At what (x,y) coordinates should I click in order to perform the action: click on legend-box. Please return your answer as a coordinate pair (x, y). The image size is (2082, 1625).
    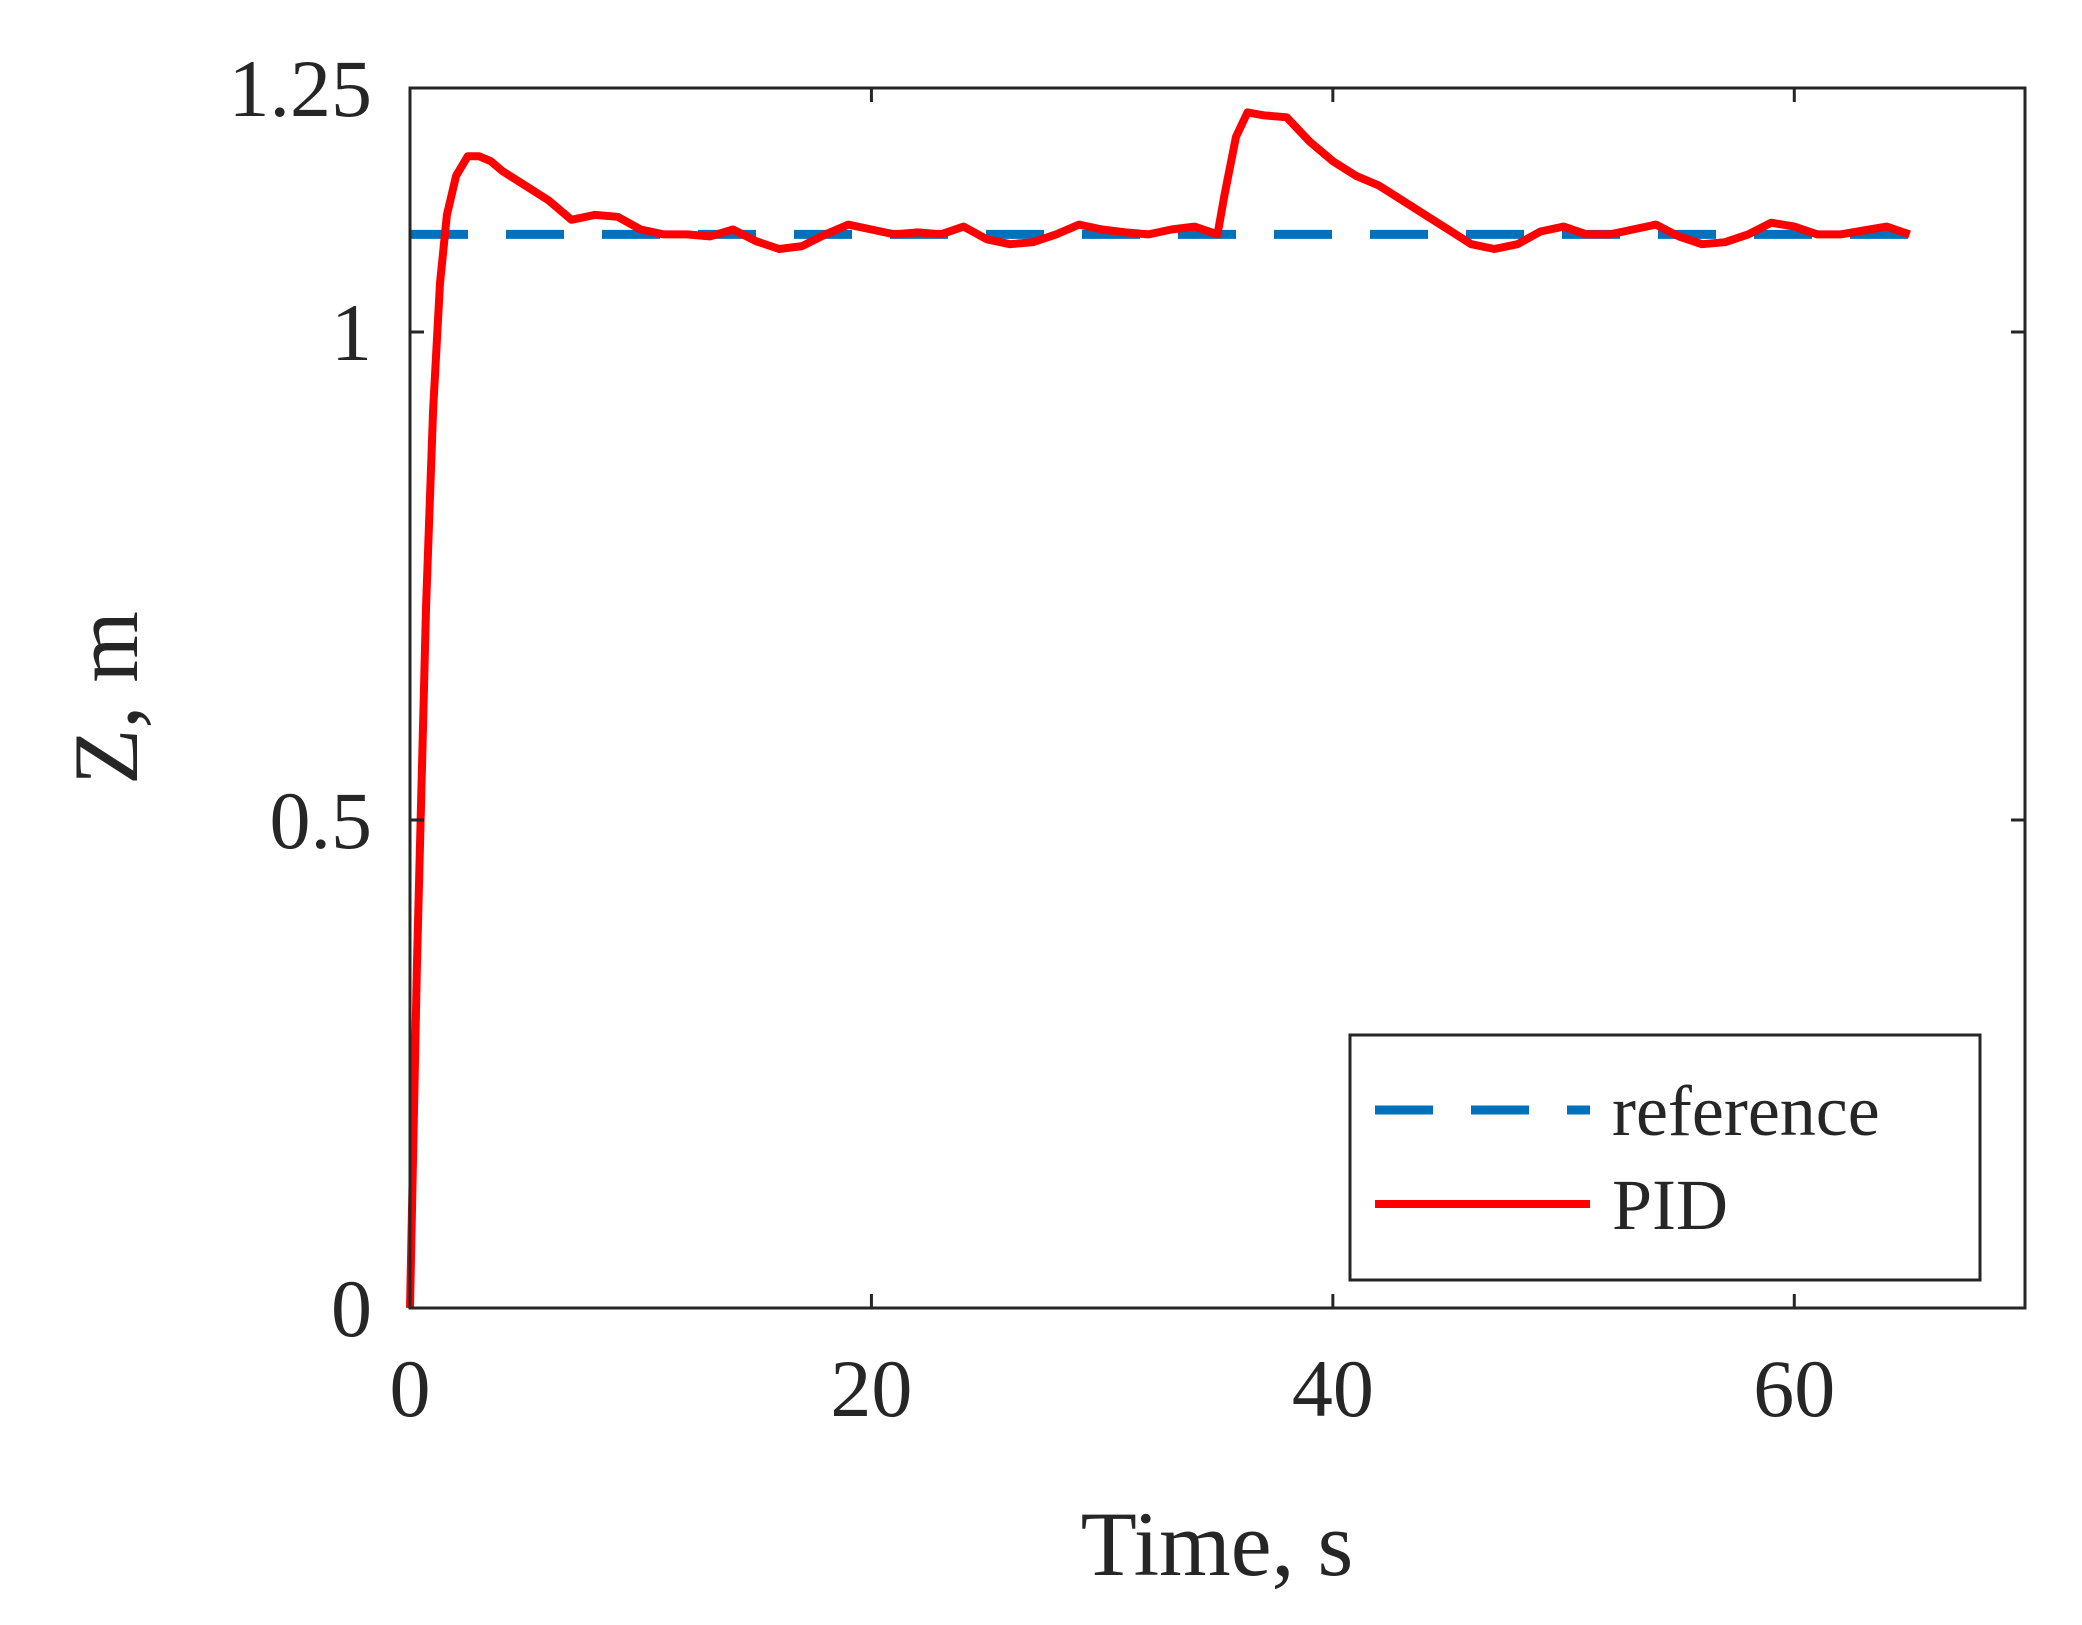
    Looking at the image, I should click on (1665, 1157).